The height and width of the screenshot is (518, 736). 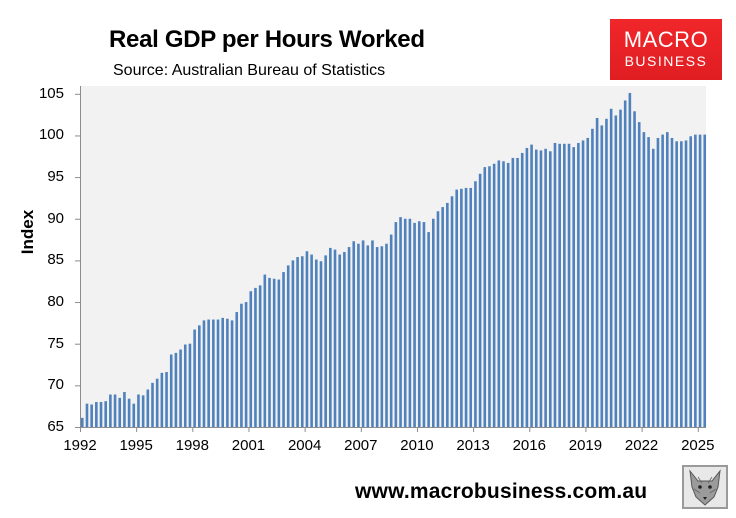 What do you see at coordinates (55, 385) in the screenshot?
I see `y-tick-label: 70` at bounding box center [55, 385].